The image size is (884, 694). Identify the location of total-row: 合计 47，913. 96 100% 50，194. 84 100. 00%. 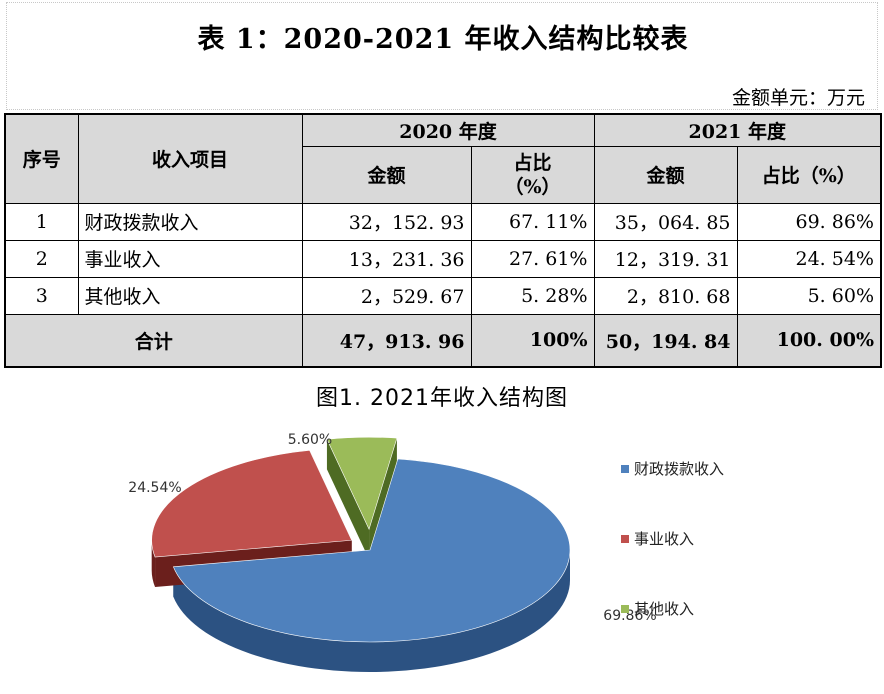
(443, 340).